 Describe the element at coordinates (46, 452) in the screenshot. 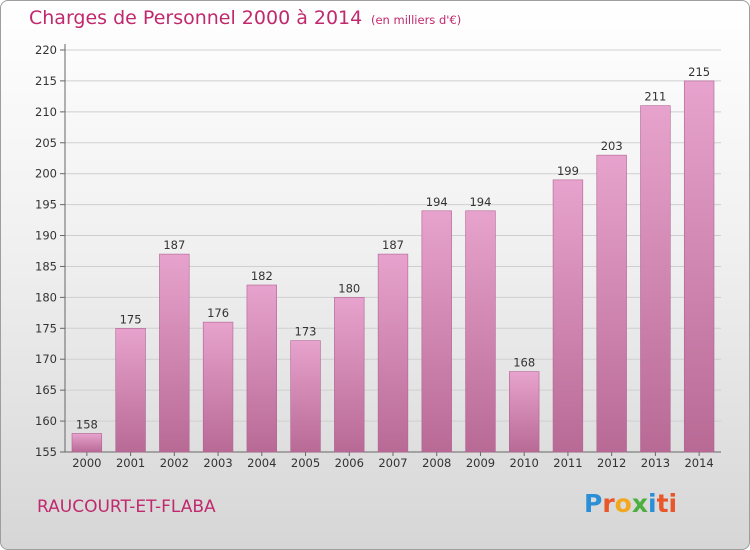

I see `y-tick-label: 155` at that location.